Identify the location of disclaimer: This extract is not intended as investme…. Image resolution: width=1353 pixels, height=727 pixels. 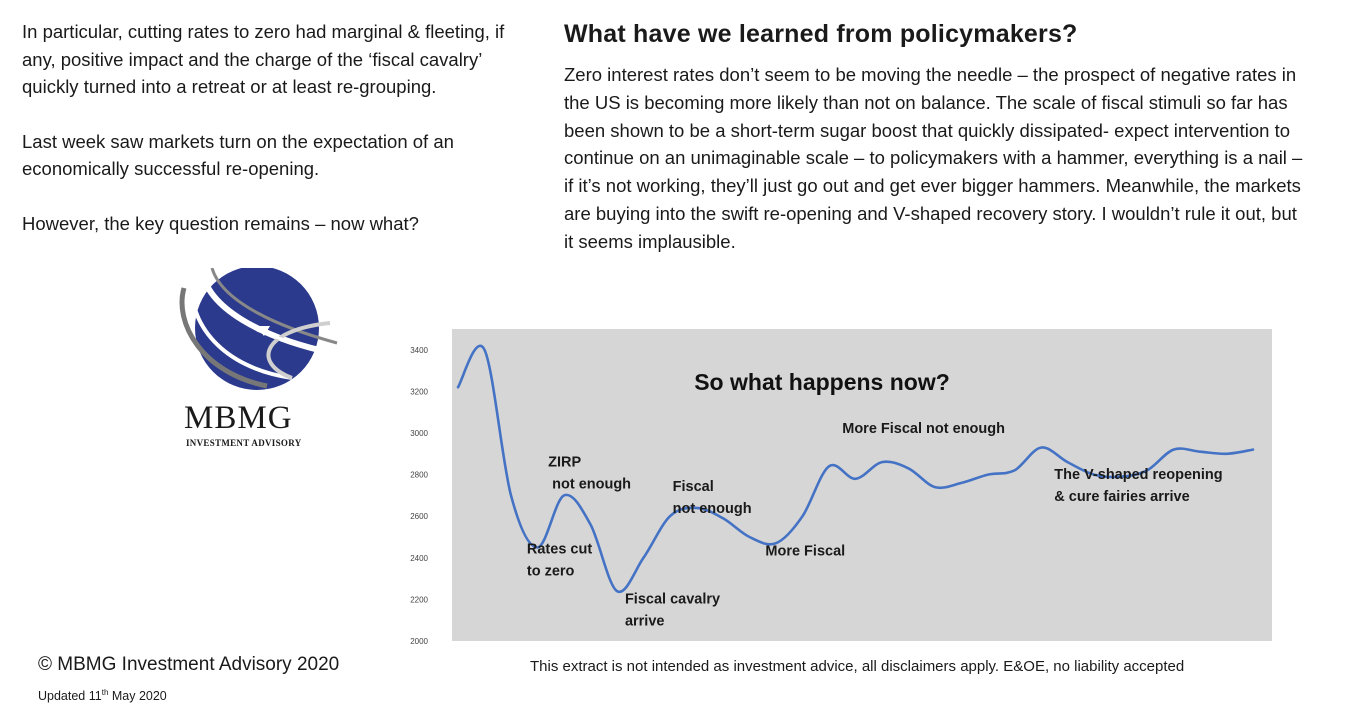
(857, 666).